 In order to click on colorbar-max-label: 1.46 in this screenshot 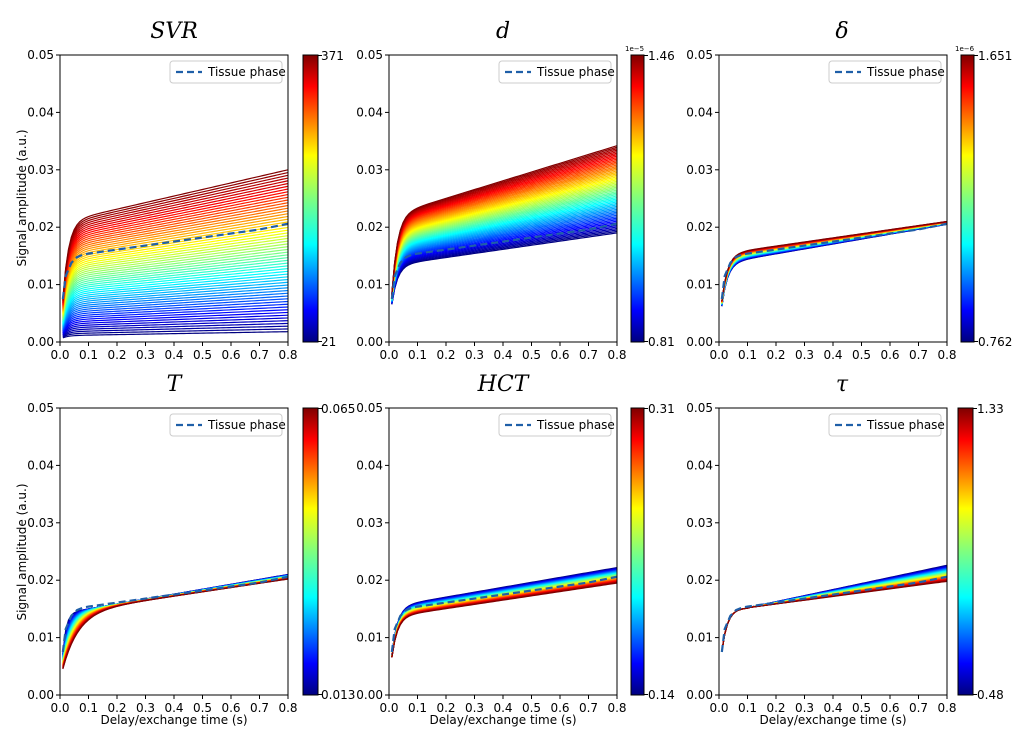, I will do `click(661, 56)`.